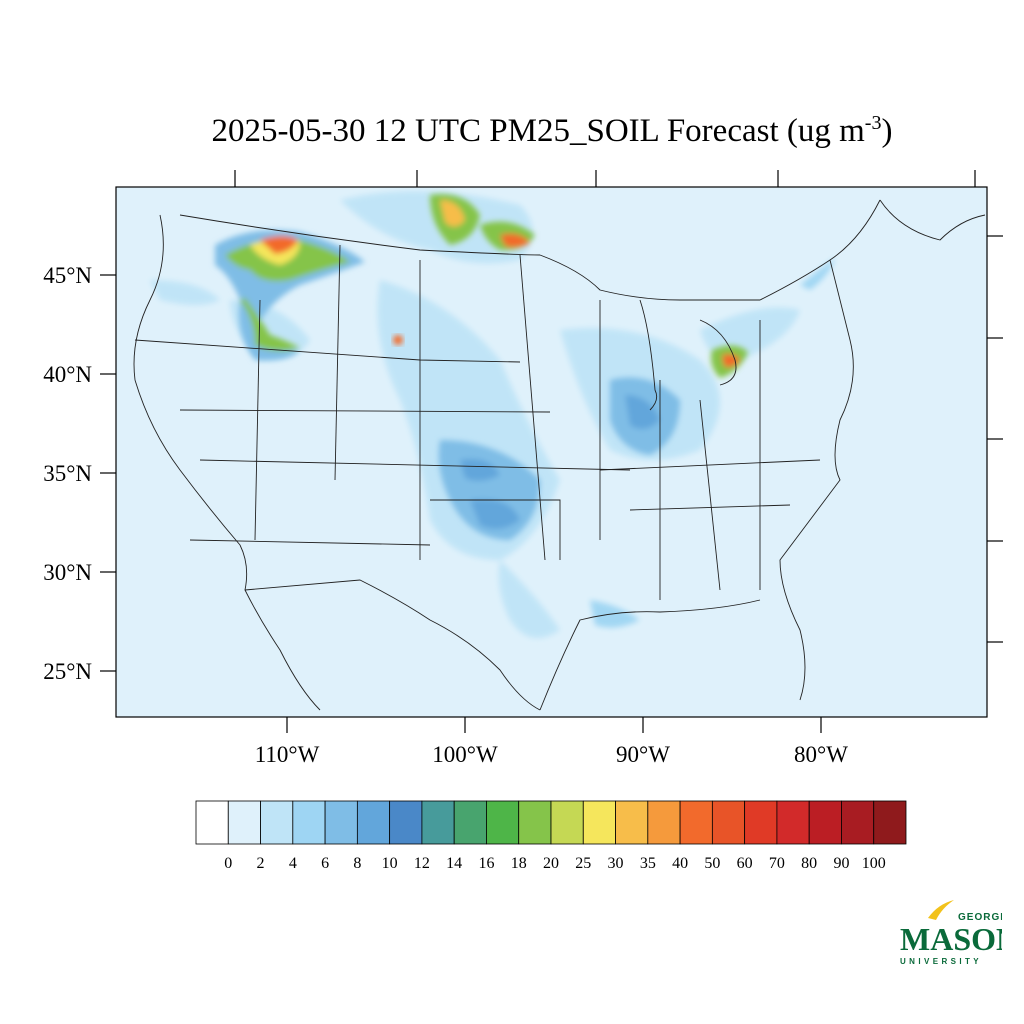 This screenshot has height=1024, width=1024. Describe the element at coordinates (841, 863) in the screenshot. I see `colorbar-label: 90` at that location.